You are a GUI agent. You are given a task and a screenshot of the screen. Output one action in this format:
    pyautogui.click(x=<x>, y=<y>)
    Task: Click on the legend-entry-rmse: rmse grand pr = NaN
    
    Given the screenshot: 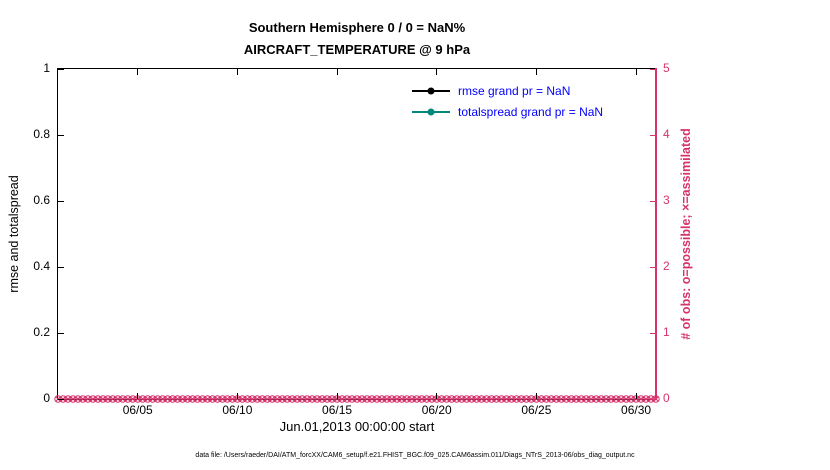 What is the action you would take?
    pyautogui.click(x=507, y=90)
    